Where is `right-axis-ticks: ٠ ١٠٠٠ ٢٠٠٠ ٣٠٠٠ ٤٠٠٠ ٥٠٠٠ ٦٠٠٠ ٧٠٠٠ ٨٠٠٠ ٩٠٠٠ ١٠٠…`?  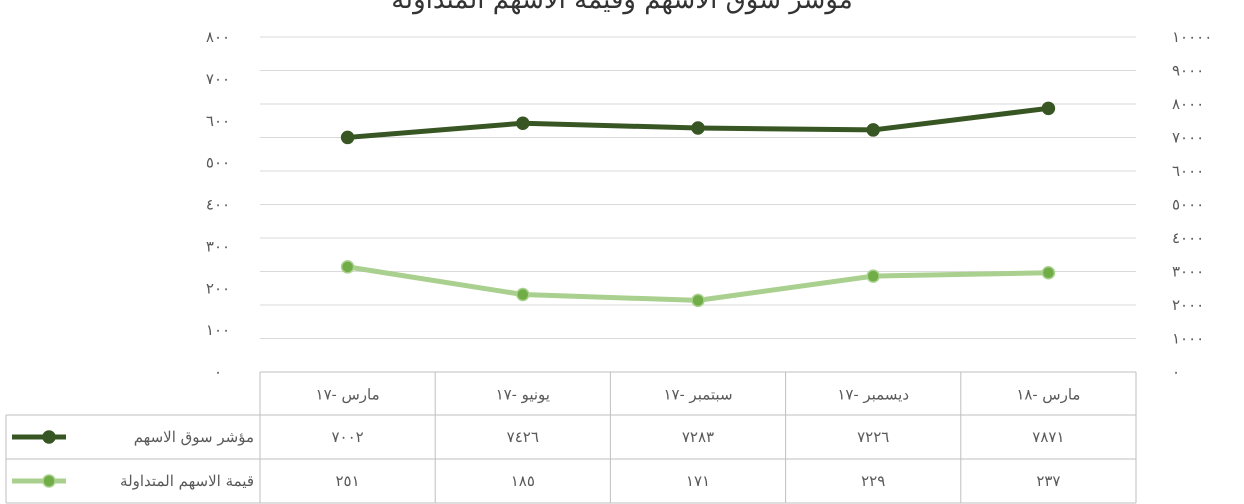 right-axis-ticks: ٠ ١٠٠٠ ٢٠٠٠ ٣٠٠٠ ٤٠٠٠ ٥٠٠٠ ٦٠٠٠ ٧٠٠٠ ٨٠٠٠ ٩٠٠٠ ١٠٠… is located at coordinates (1192, 204).